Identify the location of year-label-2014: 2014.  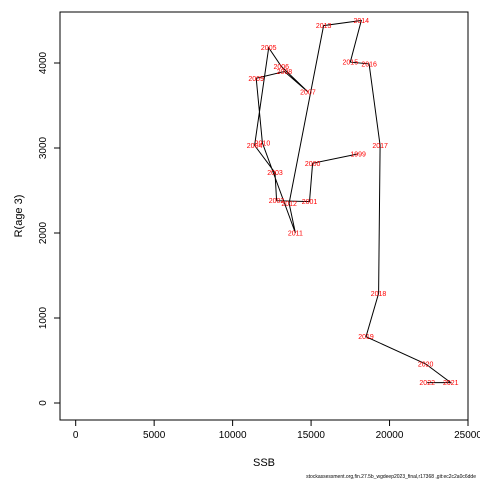
(362, 21).